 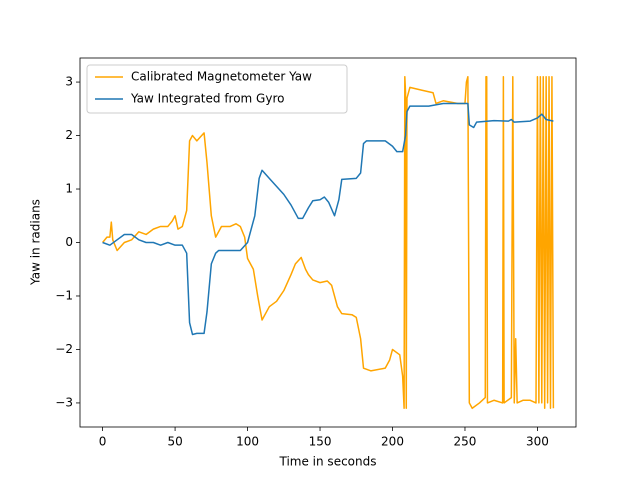 What do you see at coordinates (64, 349) in the screenshot?
I see `y-tick-label: −2` at bounding box center [64, 349].